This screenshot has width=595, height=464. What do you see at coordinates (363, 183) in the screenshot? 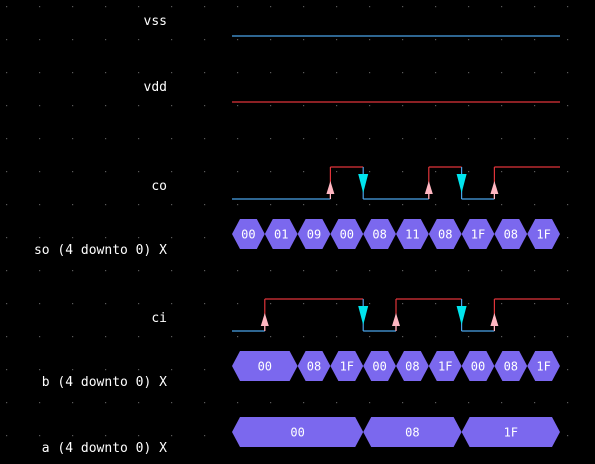
I see `fall-marker` at bounding box center [363, 183].